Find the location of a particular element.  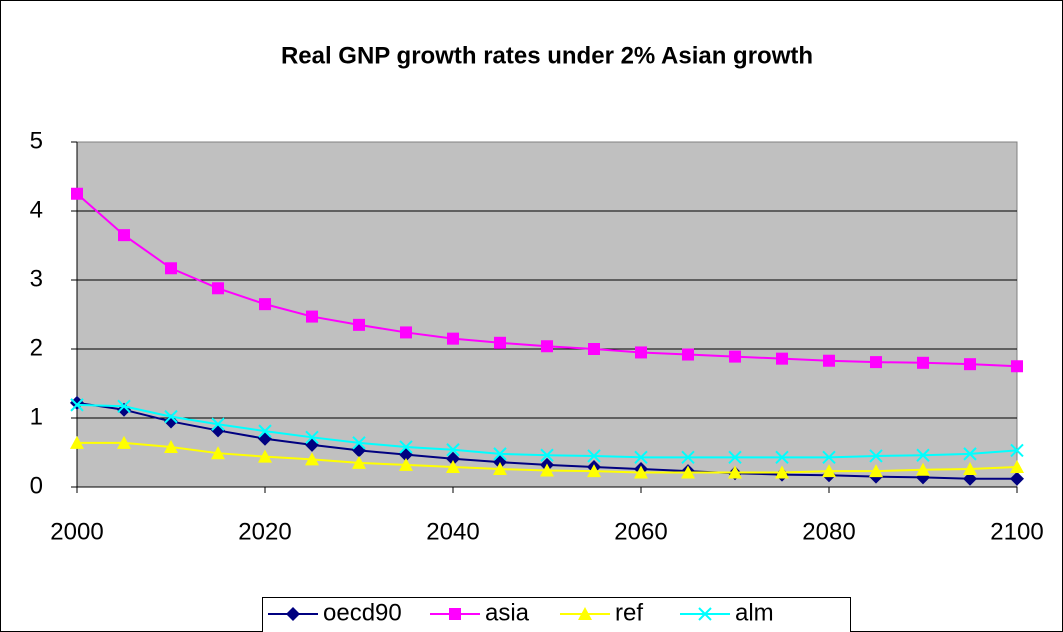

x-tick-label: 2100 is located at coordinates (1016, 531).